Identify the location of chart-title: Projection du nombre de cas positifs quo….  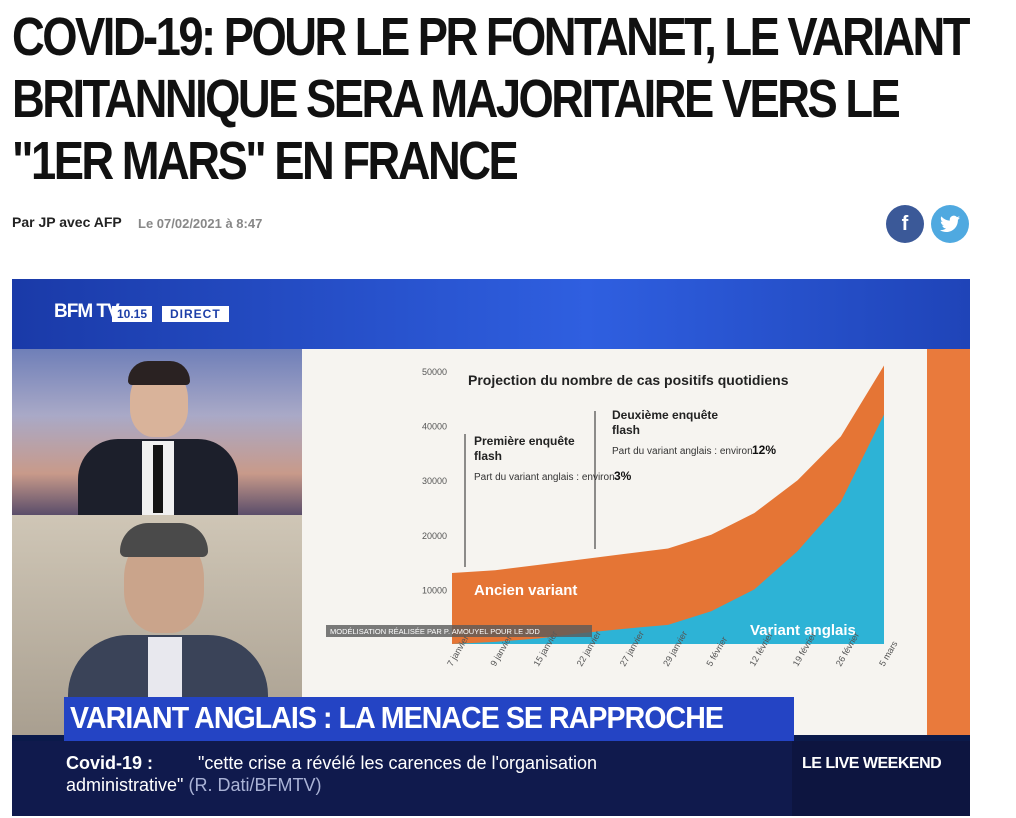
(628, 380).